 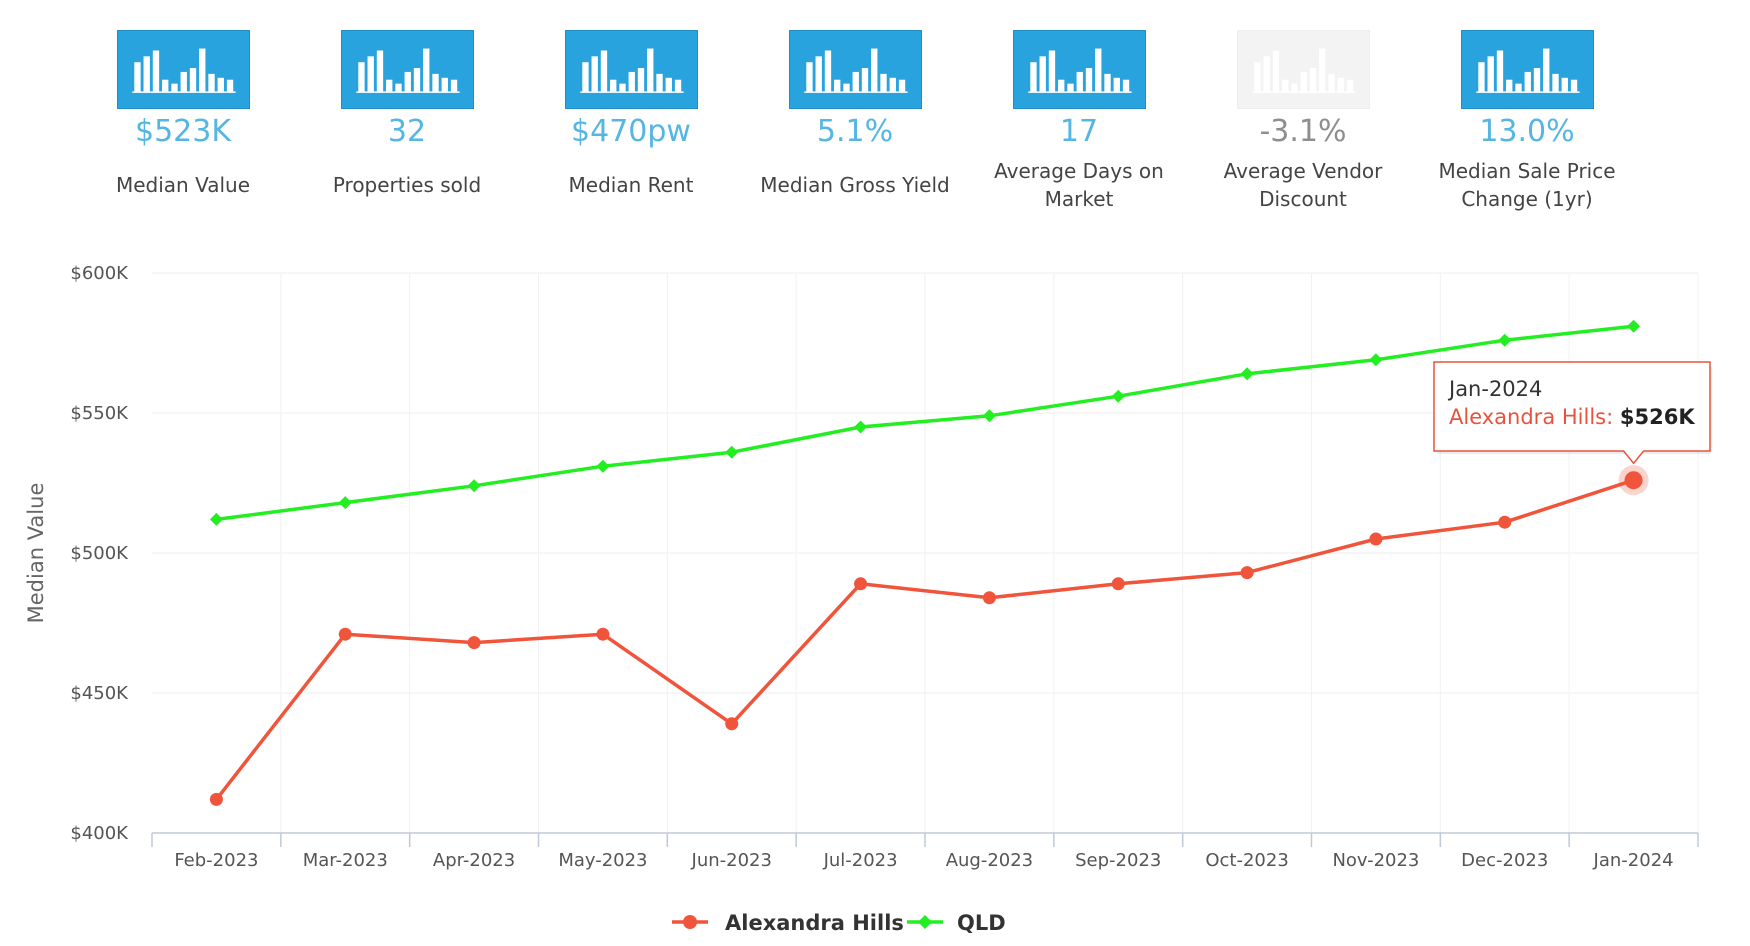 I want to click on x-tick-label: Jul-2023, so click(x=860, y=860).